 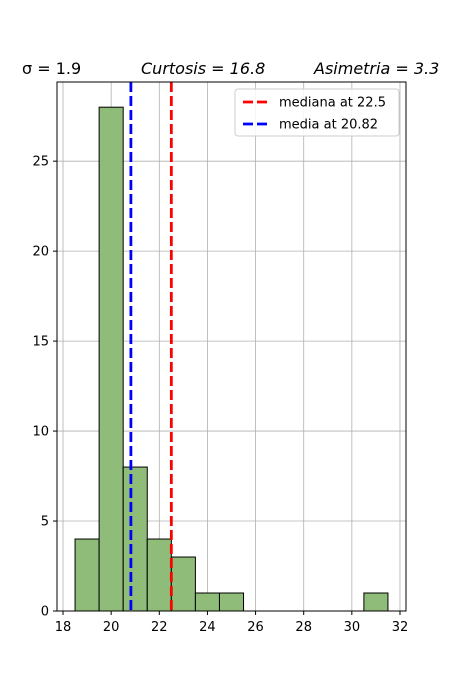 I want to click on y-axis-ticks: 0 5 10 15 20 25, so click(x=44, y=387).